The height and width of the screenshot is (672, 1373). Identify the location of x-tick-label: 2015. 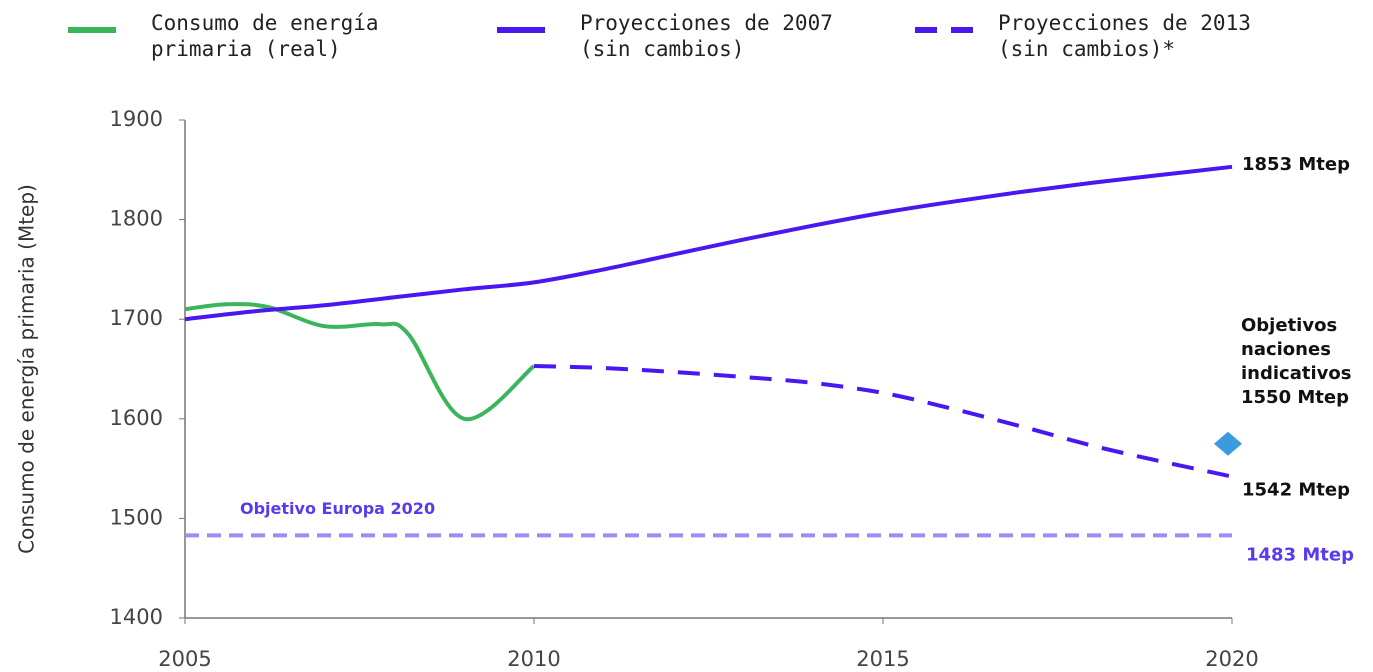
(882, 659).